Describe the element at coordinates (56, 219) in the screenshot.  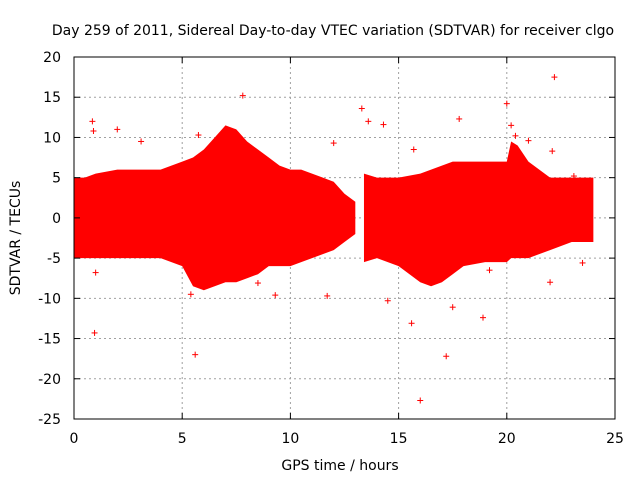
I see `y-tick-label: 0` at that location.